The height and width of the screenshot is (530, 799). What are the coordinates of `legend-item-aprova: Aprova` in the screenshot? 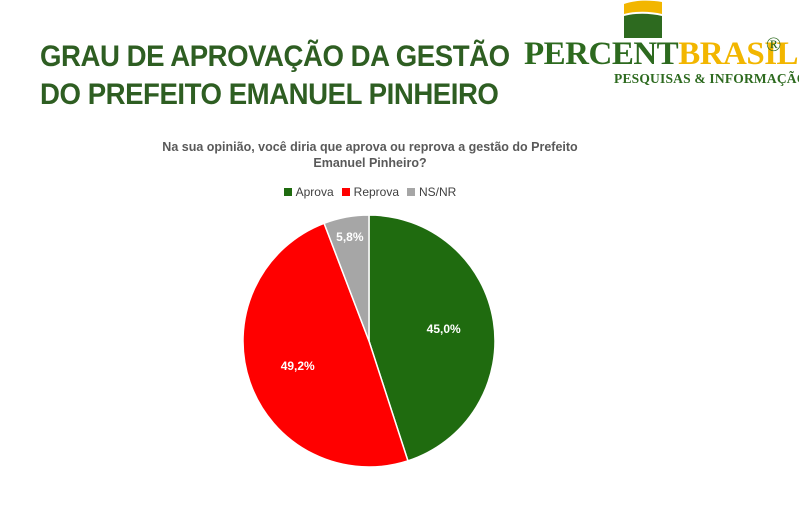 It's located at (308, 192).